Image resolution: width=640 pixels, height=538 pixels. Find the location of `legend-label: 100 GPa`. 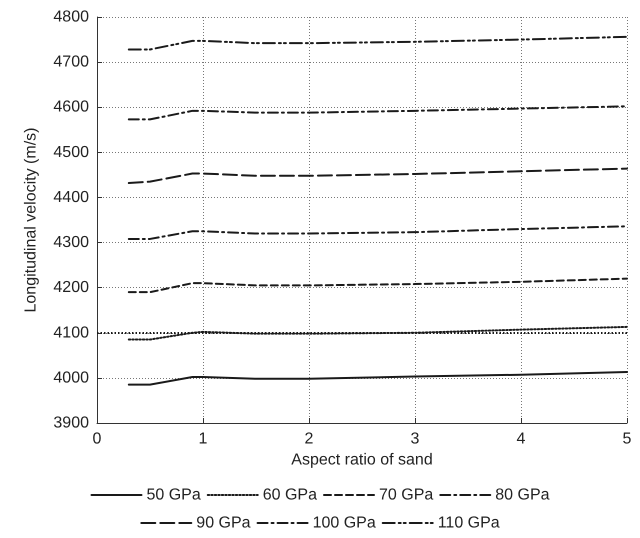

legend-label: 100 GPa is located at coordinates (344, 523).